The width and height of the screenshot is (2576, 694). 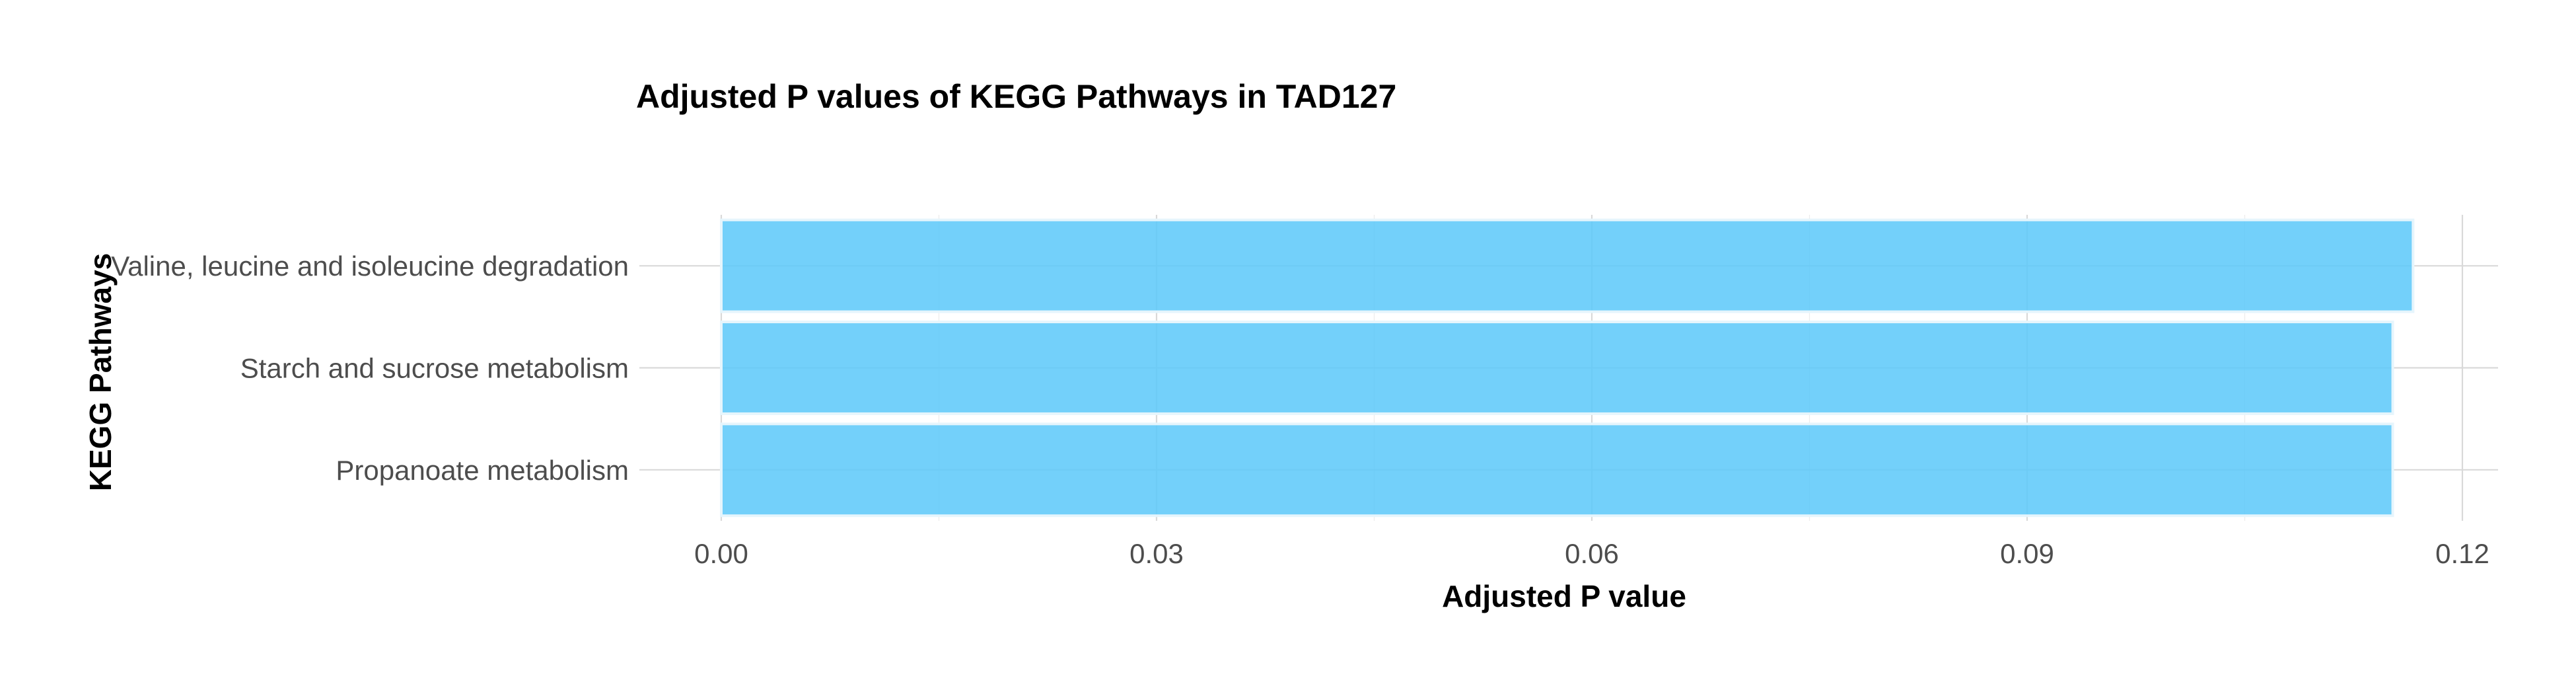 What do you see at coordinates (2462, 553) in the screenshot?
I see `x-tick-label: 0.12` at bounding box center [2462, 553].